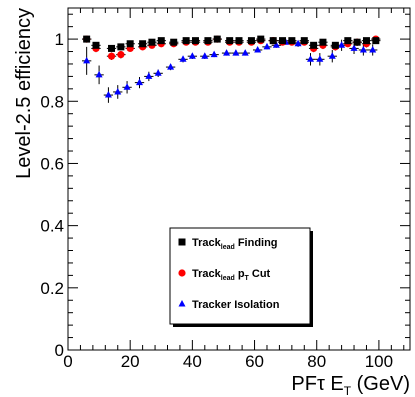  What do you see at coordinates (231, 275) in the screenshot?
I see `legend-entry-label: Tracklead pT Cut` at bounding box center [231, 275].